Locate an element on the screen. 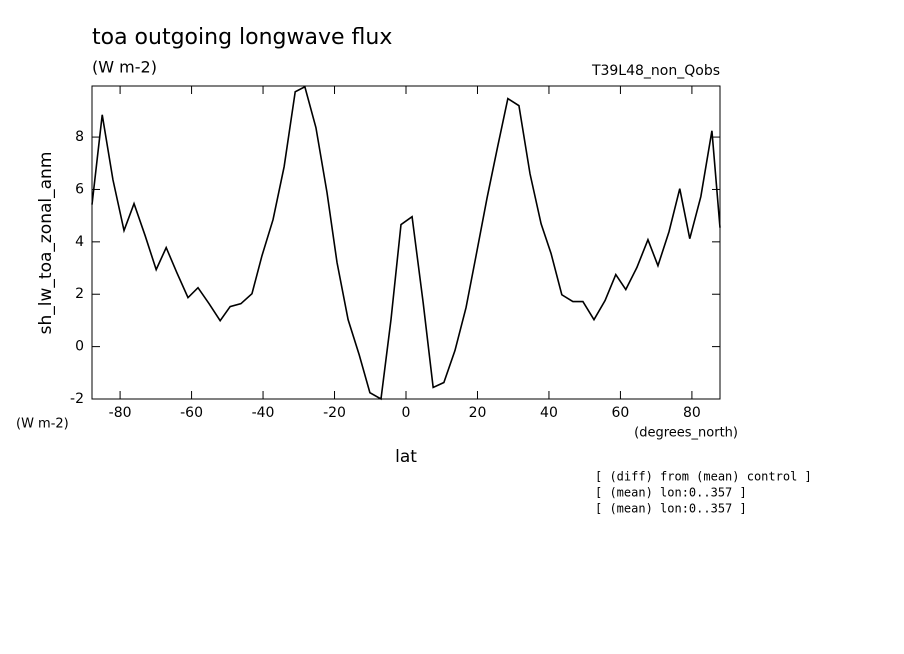 The width and height of the screenshot is (904, 654). x-units: (degrees_north) is located at coordinates (686, 433).